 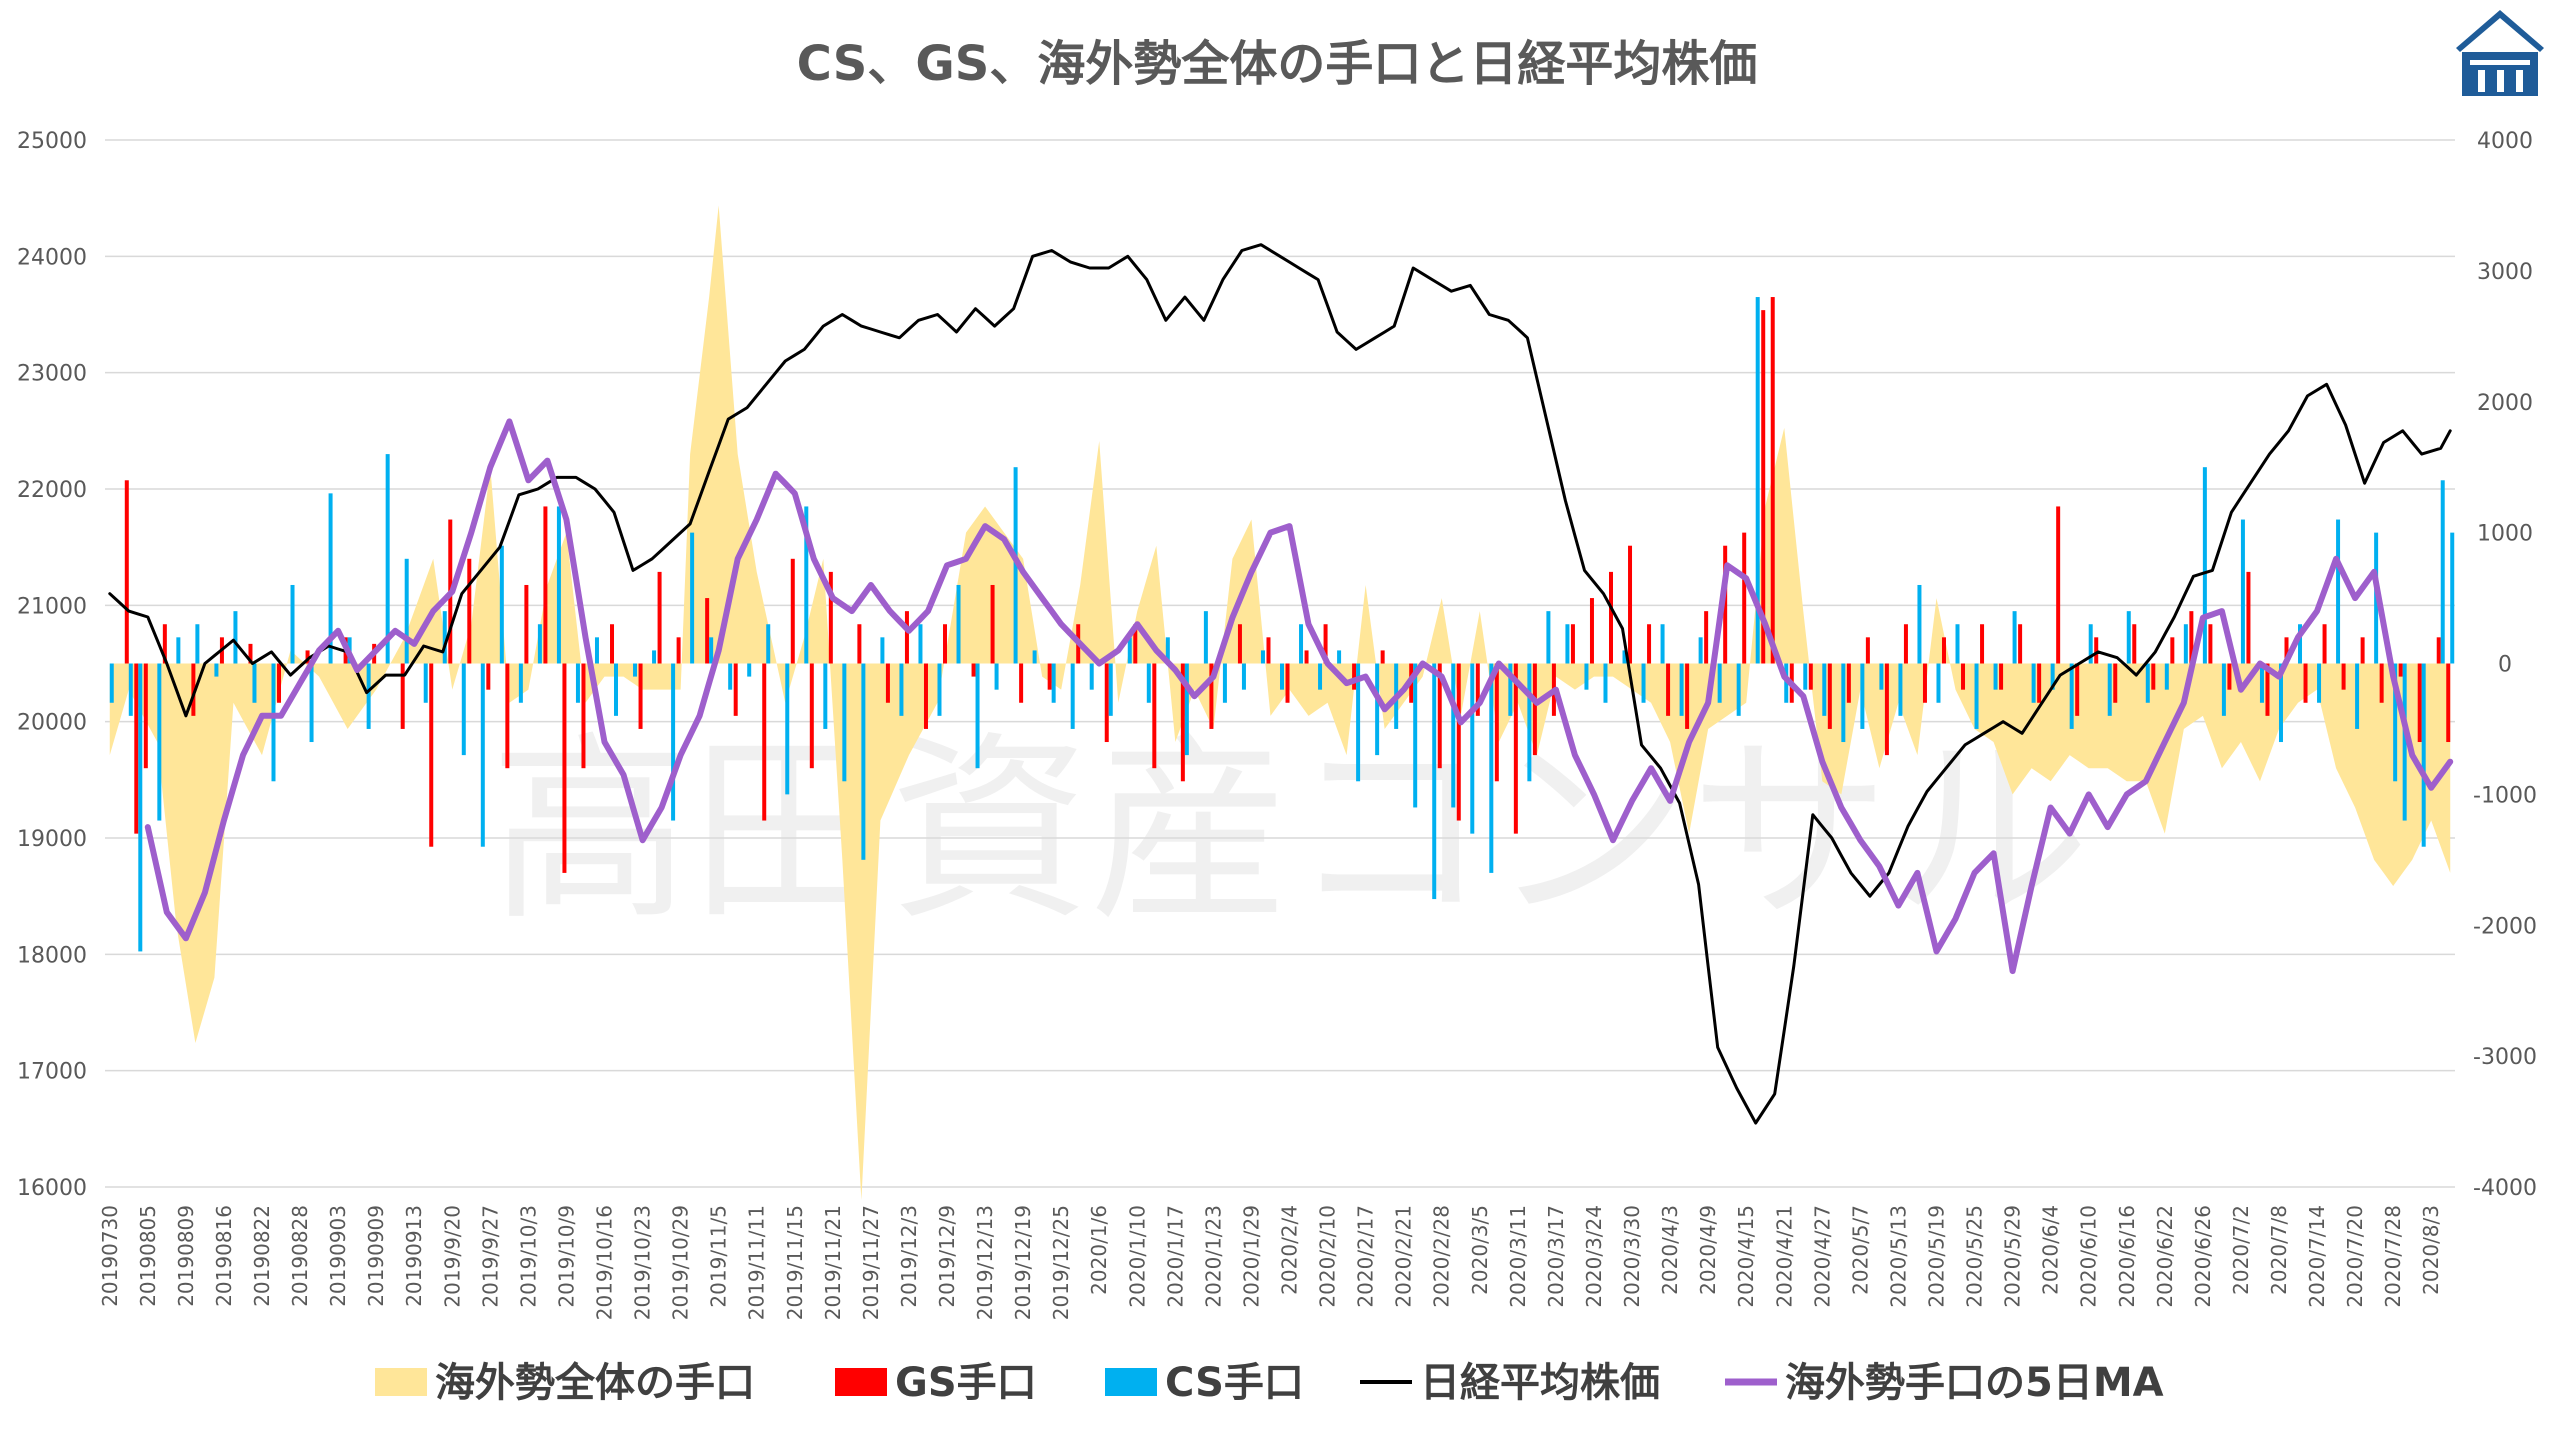 What do you see at coordinates (52, 257) in the screenshot?
I see `y-left-tick-label: 24000` at bounding box center [52, 257].